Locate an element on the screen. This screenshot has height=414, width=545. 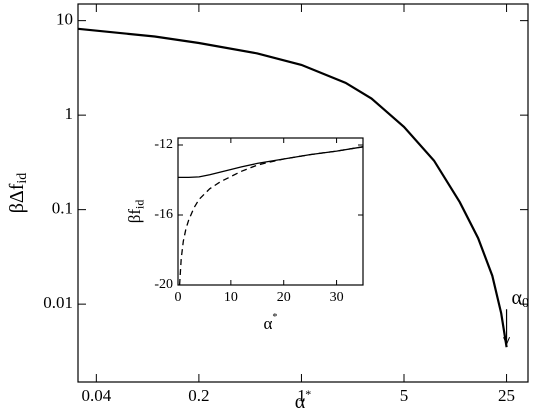
x-tick-label: 20 is located at coordinates (284, 297).